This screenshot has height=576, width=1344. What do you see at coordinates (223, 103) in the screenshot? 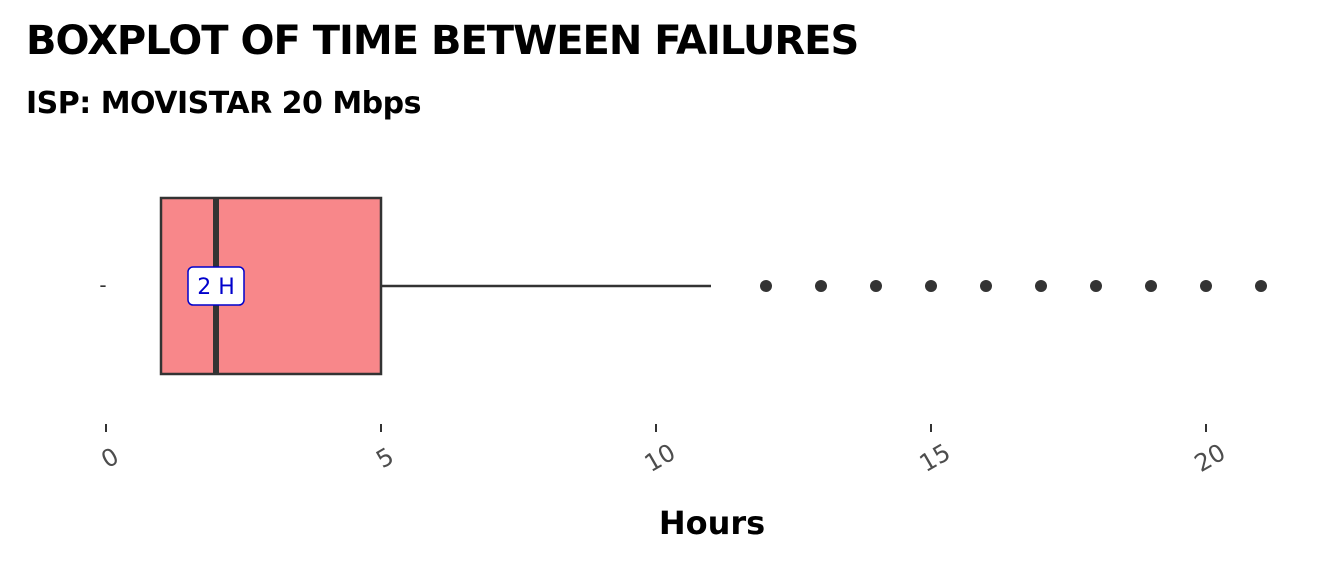
I see `chart-subtitle: ISP: MOVISTAR 20 Mbps` at bounding box center [223, 103].